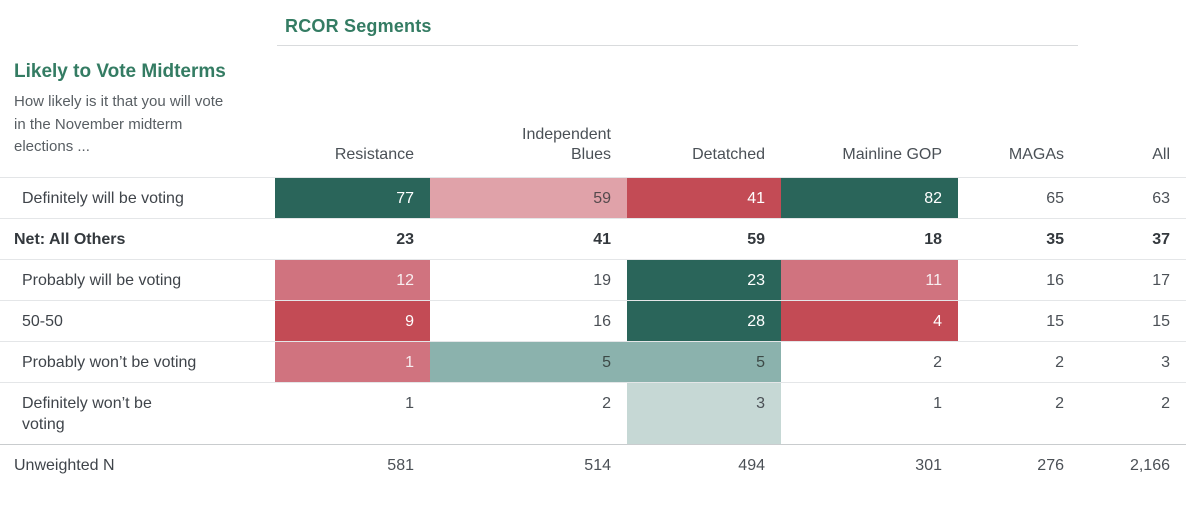  Describe the element at coordinates (352, 280) in the screenshot. I see `data-cell: 12` at that location.